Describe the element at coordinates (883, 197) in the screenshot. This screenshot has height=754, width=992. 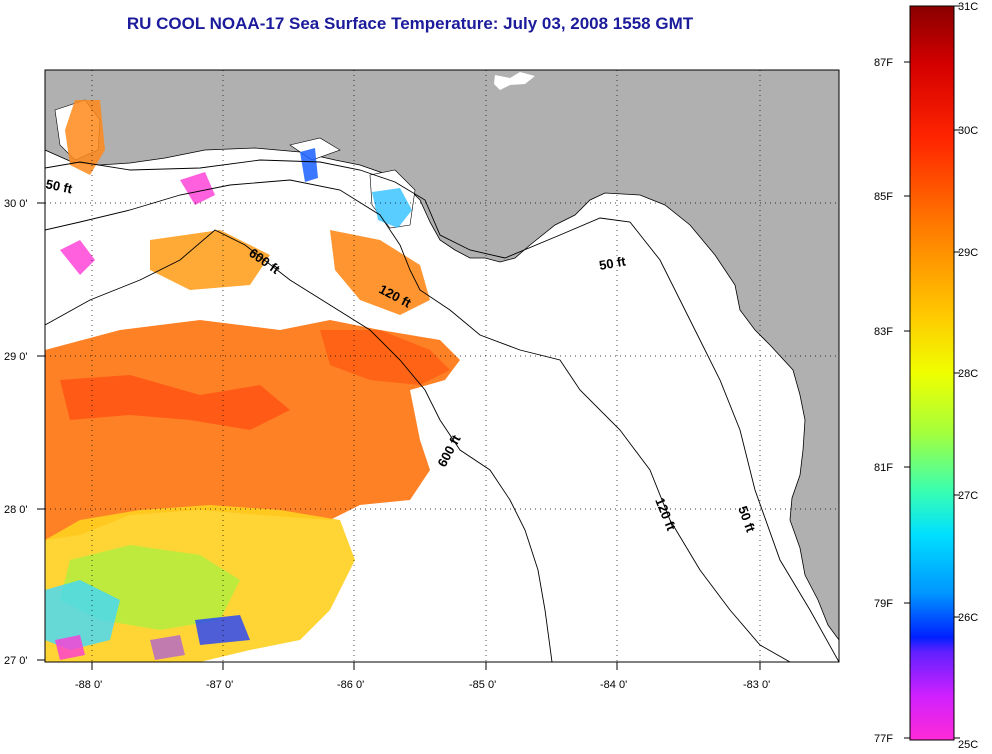
I see `colorbar-fahrenheit-label: 85F` at that location.